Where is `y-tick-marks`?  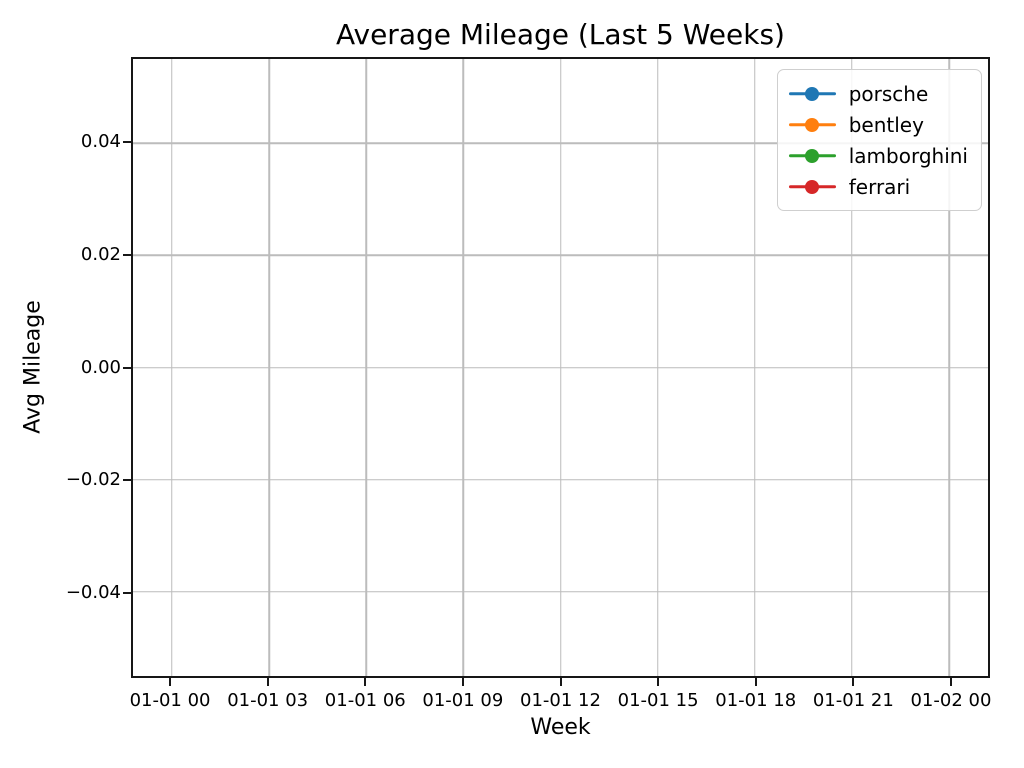 y-tick-marks is located at coordinates (127, 367).